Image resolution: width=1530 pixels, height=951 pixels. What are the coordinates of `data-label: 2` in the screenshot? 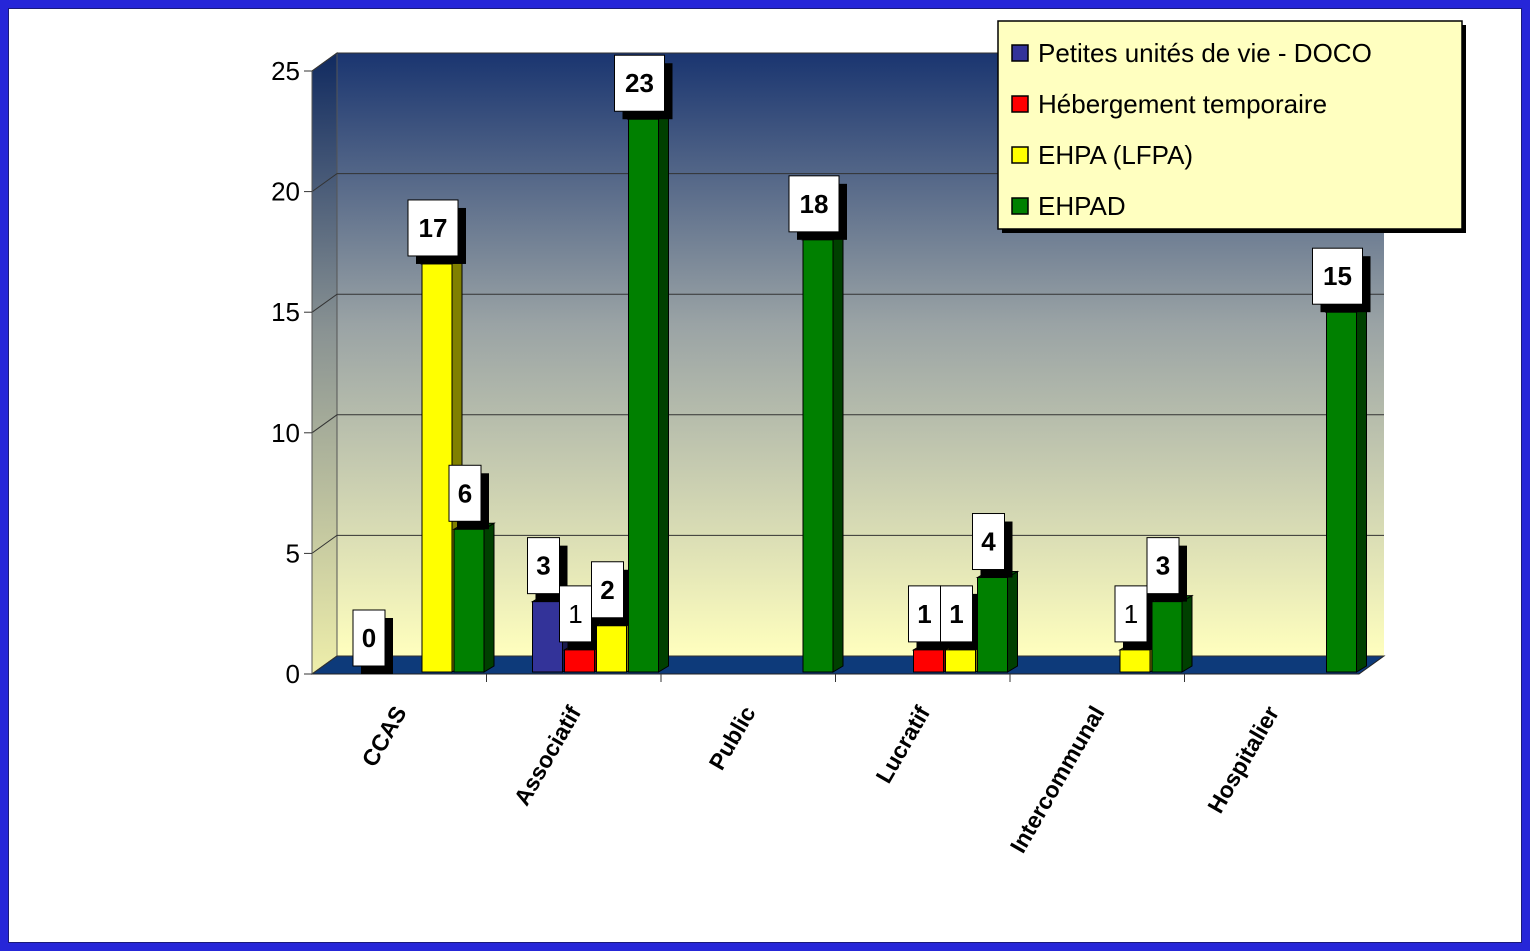 It's located at (607, 590).